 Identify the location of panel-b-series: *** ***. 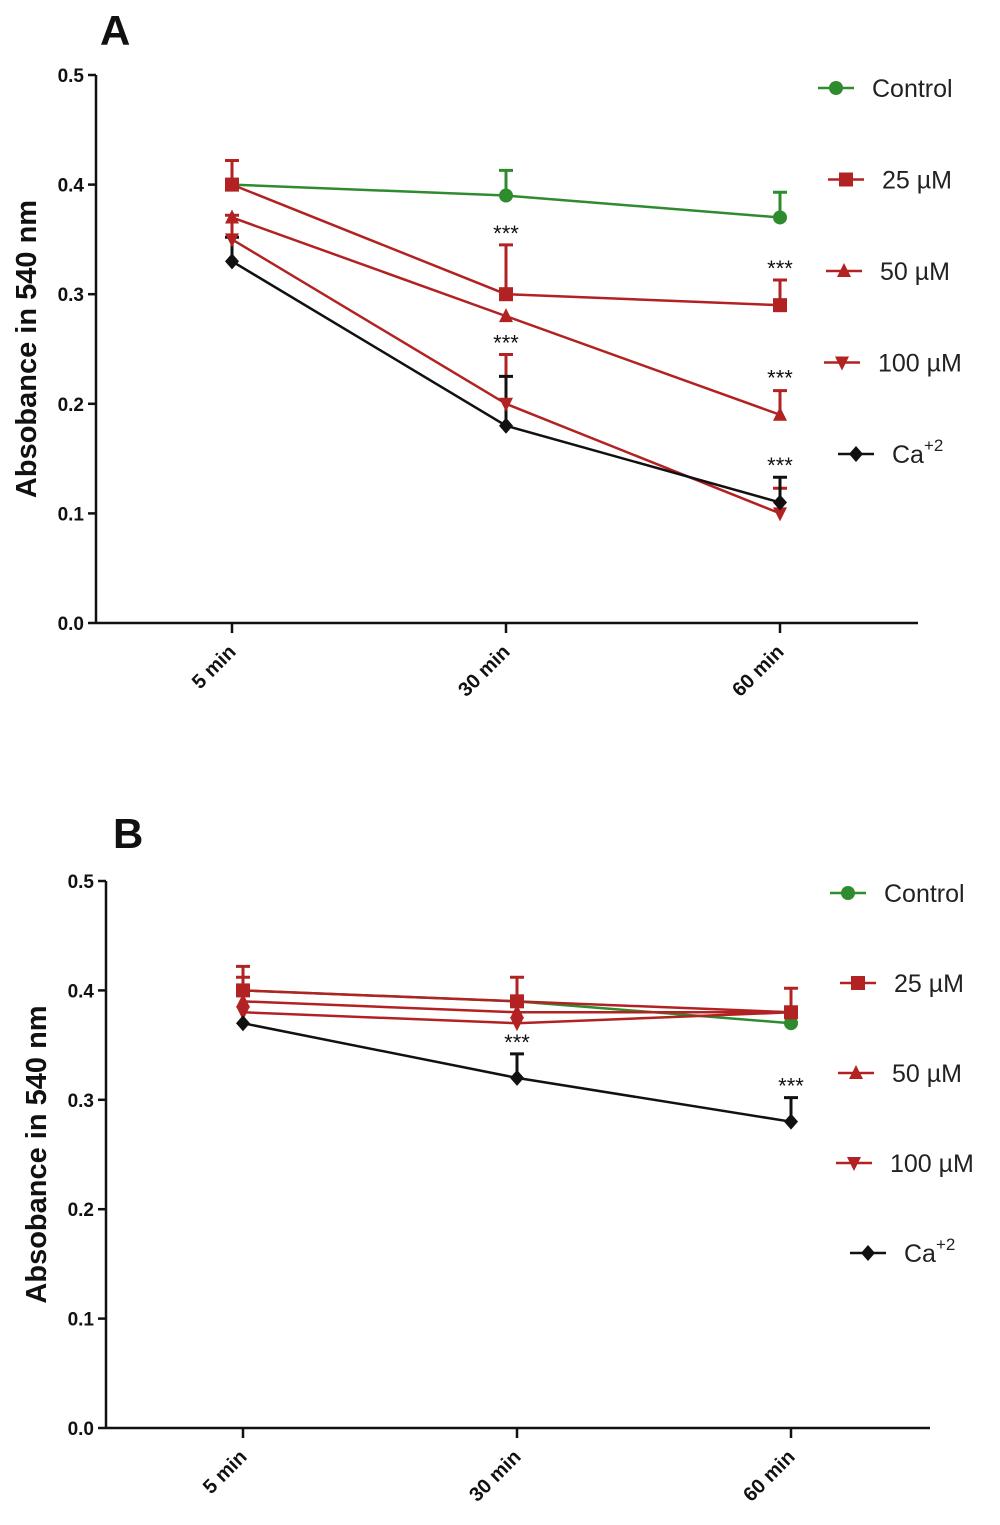
(520, 1047).